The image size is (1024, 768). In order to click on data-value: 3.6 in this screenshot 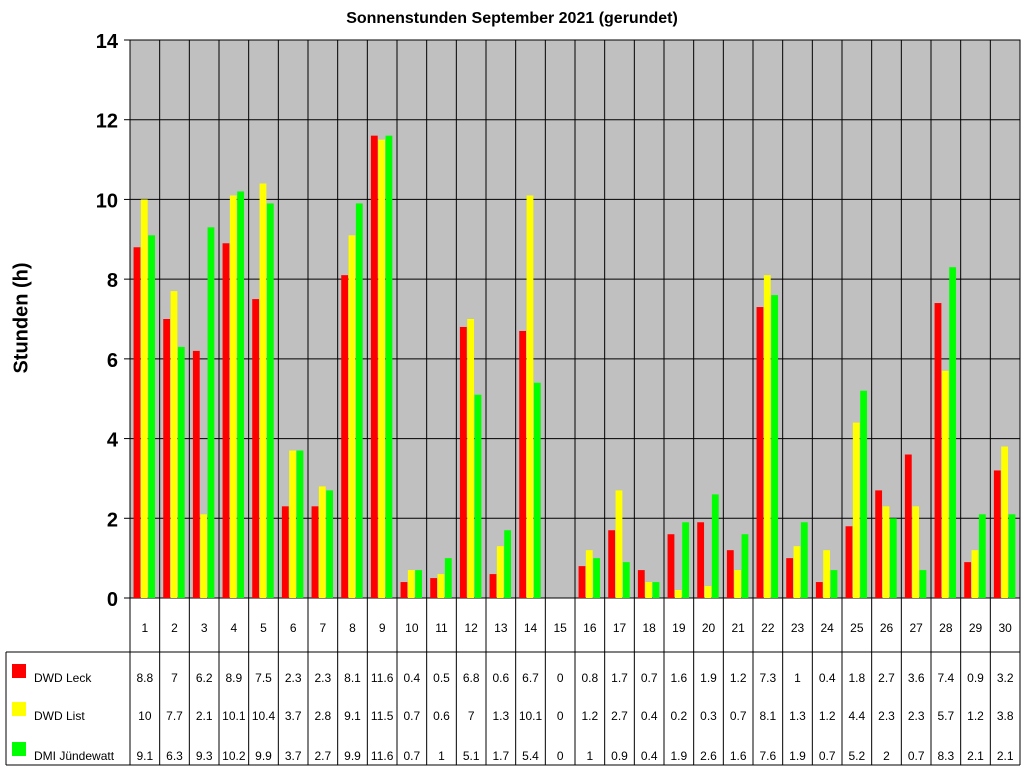, I will do `click(916, 678)`.